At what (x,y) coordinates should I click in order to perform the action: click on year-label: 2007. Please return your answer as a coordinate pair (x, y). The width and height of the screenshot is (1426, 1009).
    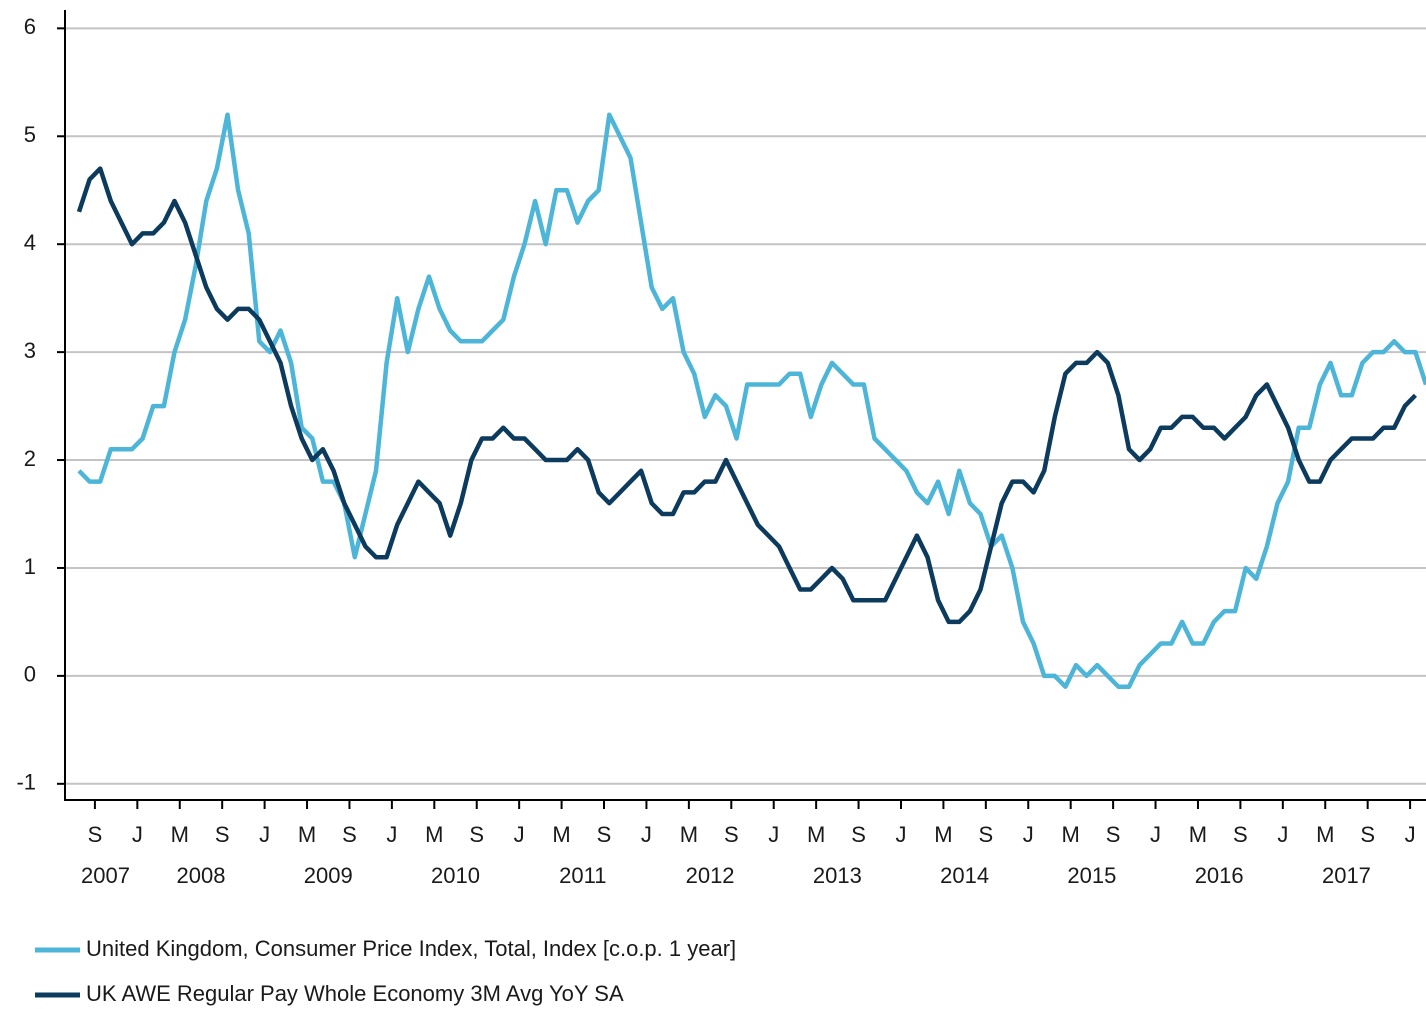
    Looking at the image, I should click on (105, 875).